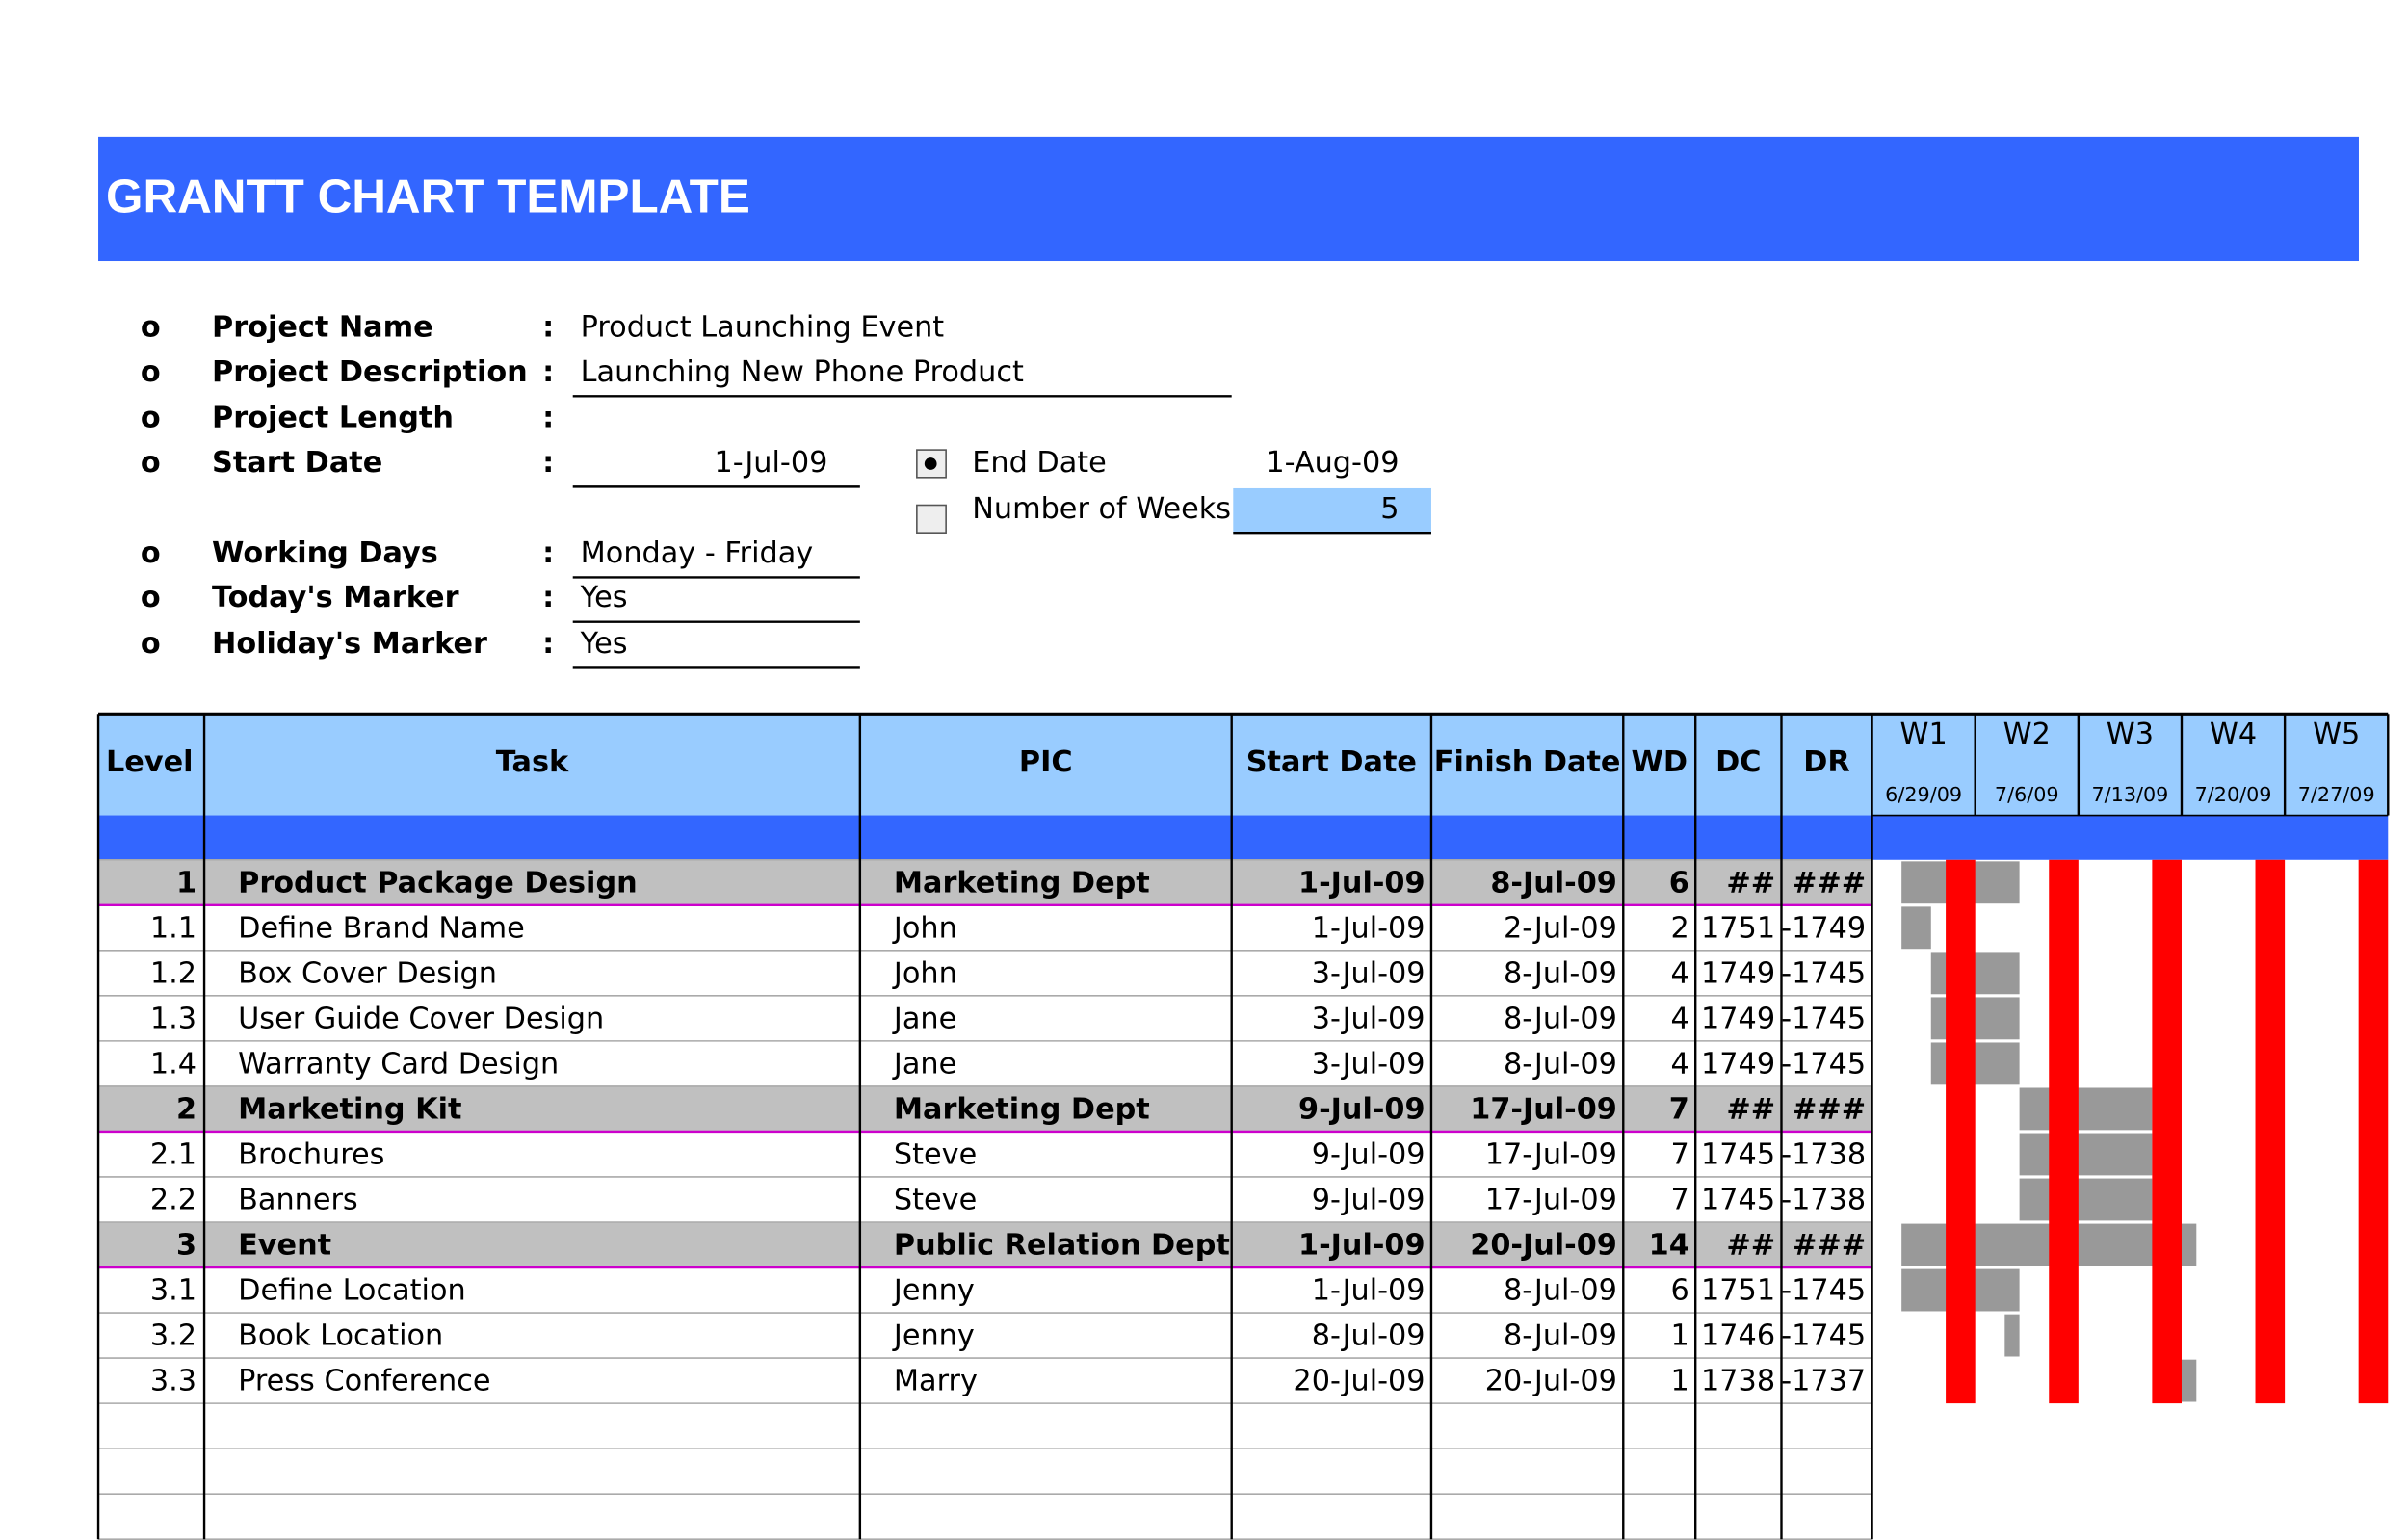 The width and height of the screenshot is (2408, 1540). Describe the element at coordinates (931, 519) in the screenshot. I see `radio-weeks` at that location.